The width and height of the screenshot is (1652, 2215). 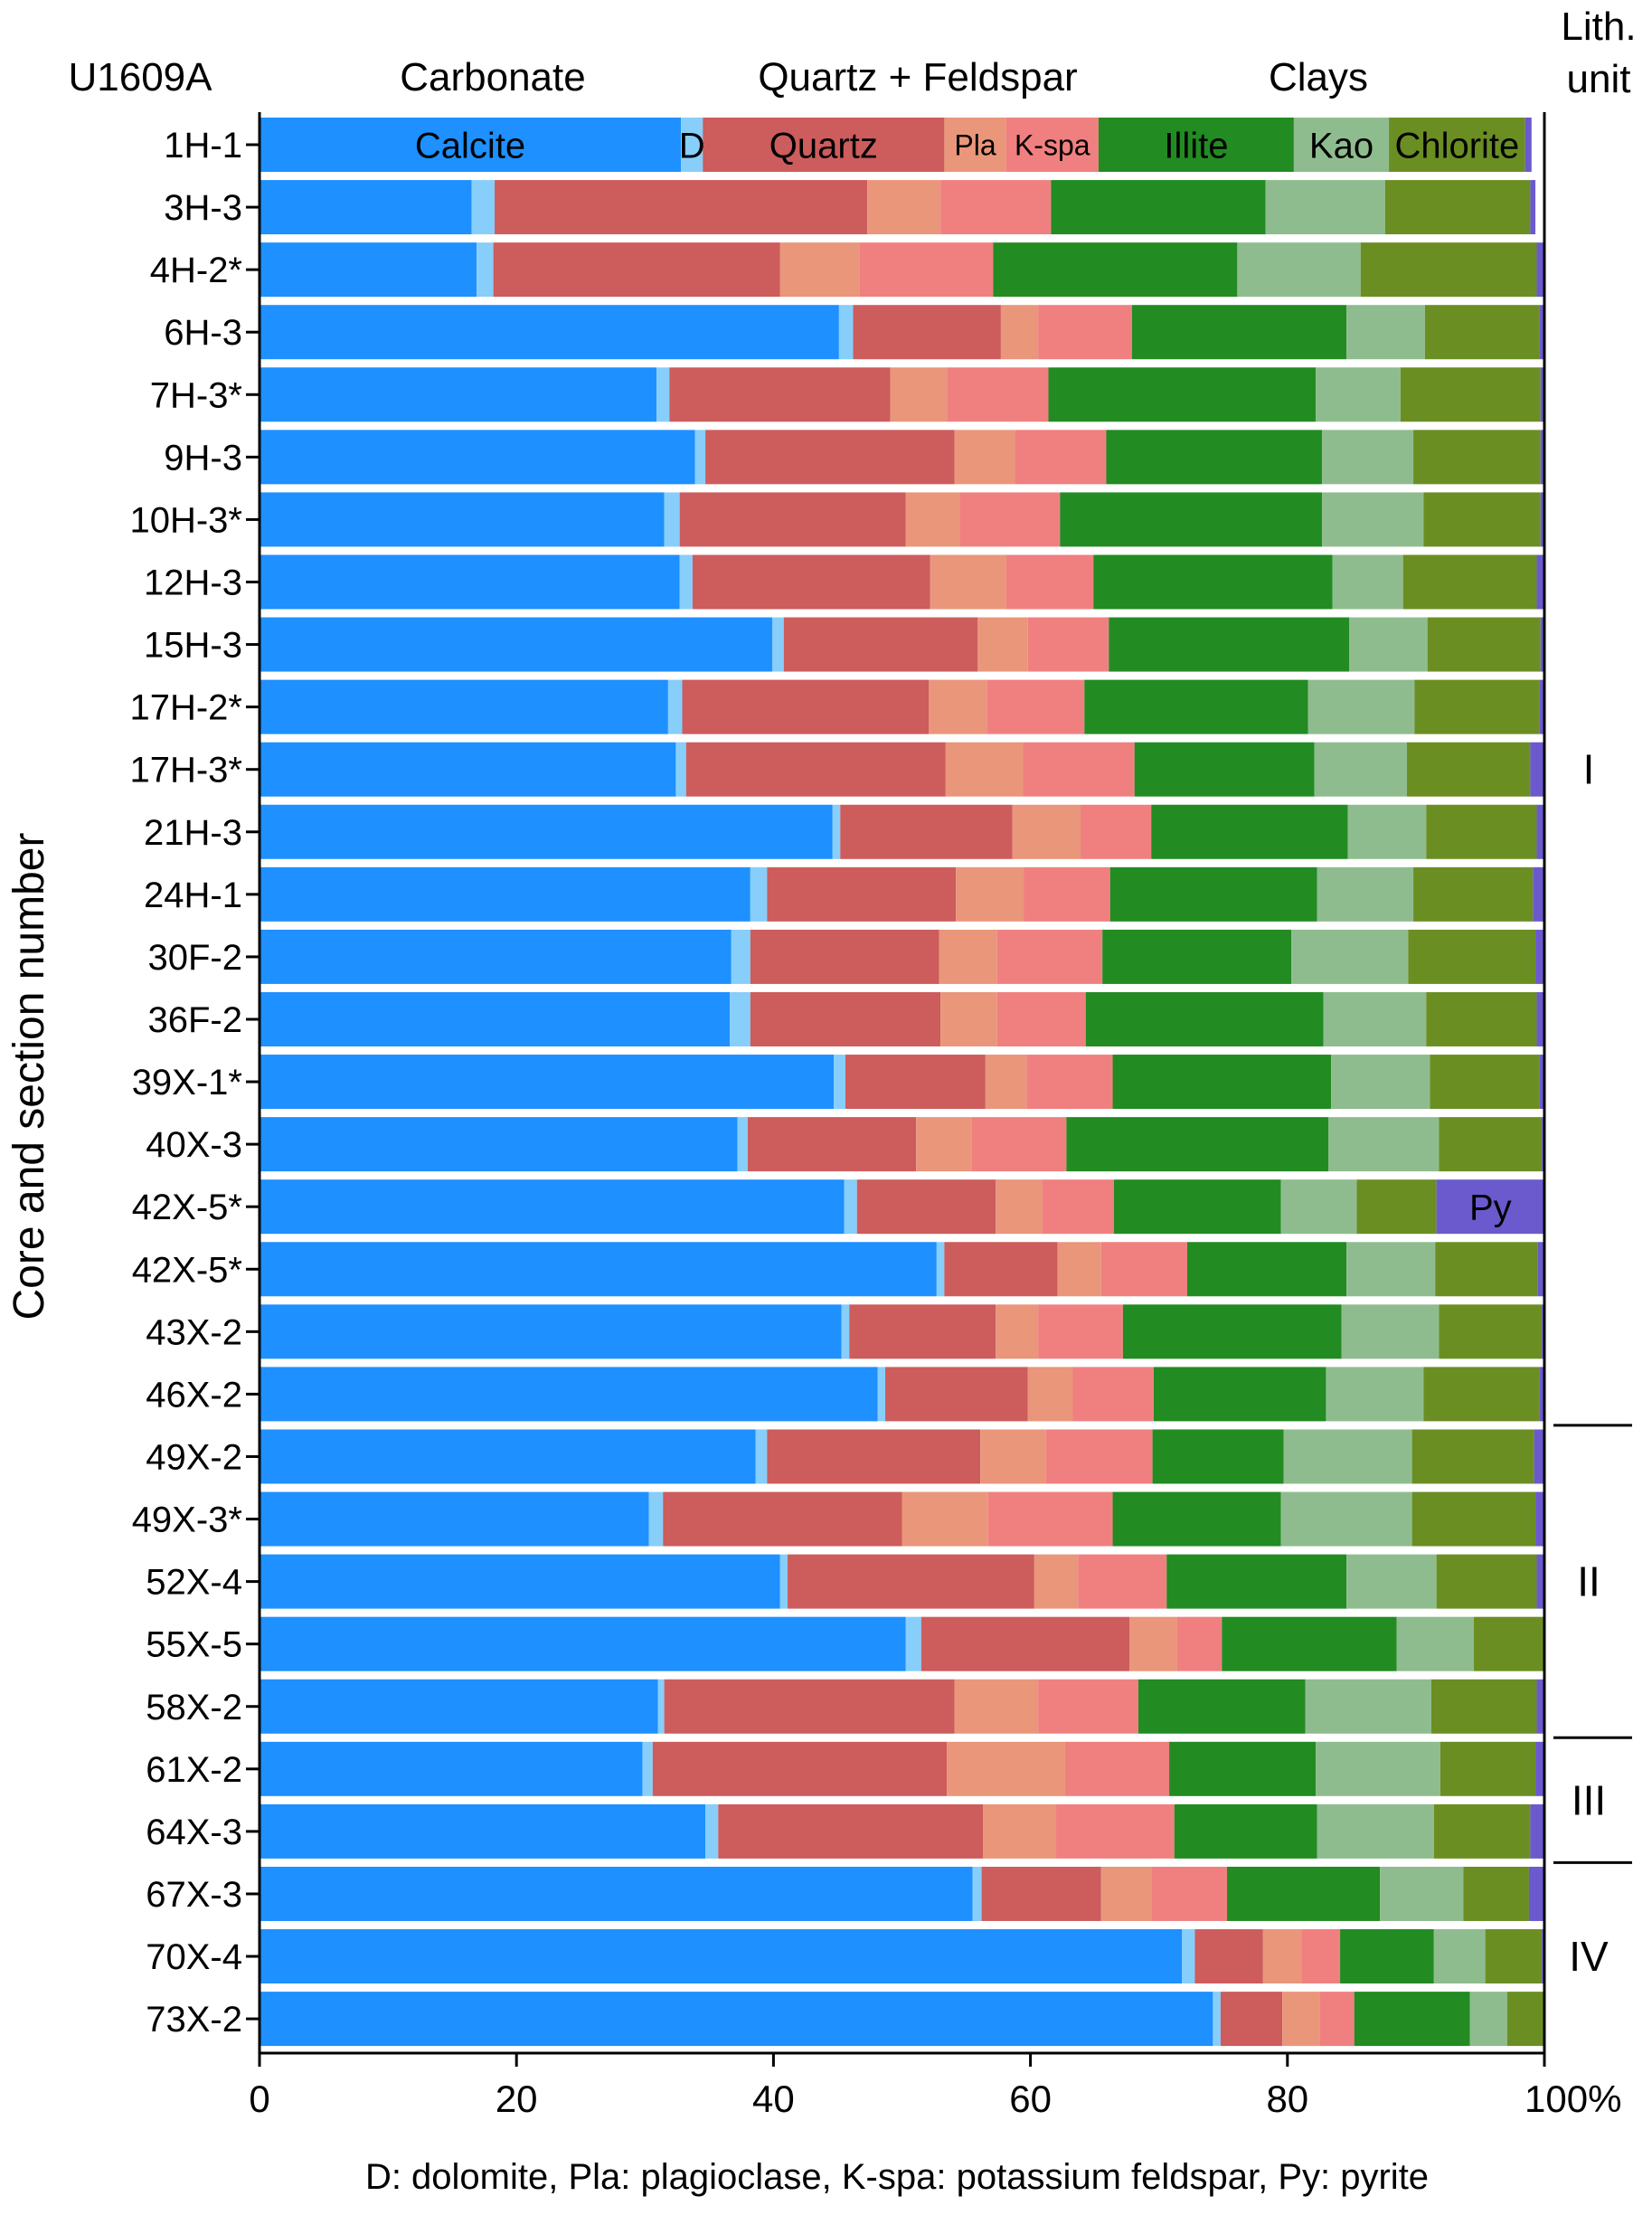 What do you see at coordinates (194, 1957) in the screenshot?
I see `row-label: 70X-4` at bounding box center [194, 1957].